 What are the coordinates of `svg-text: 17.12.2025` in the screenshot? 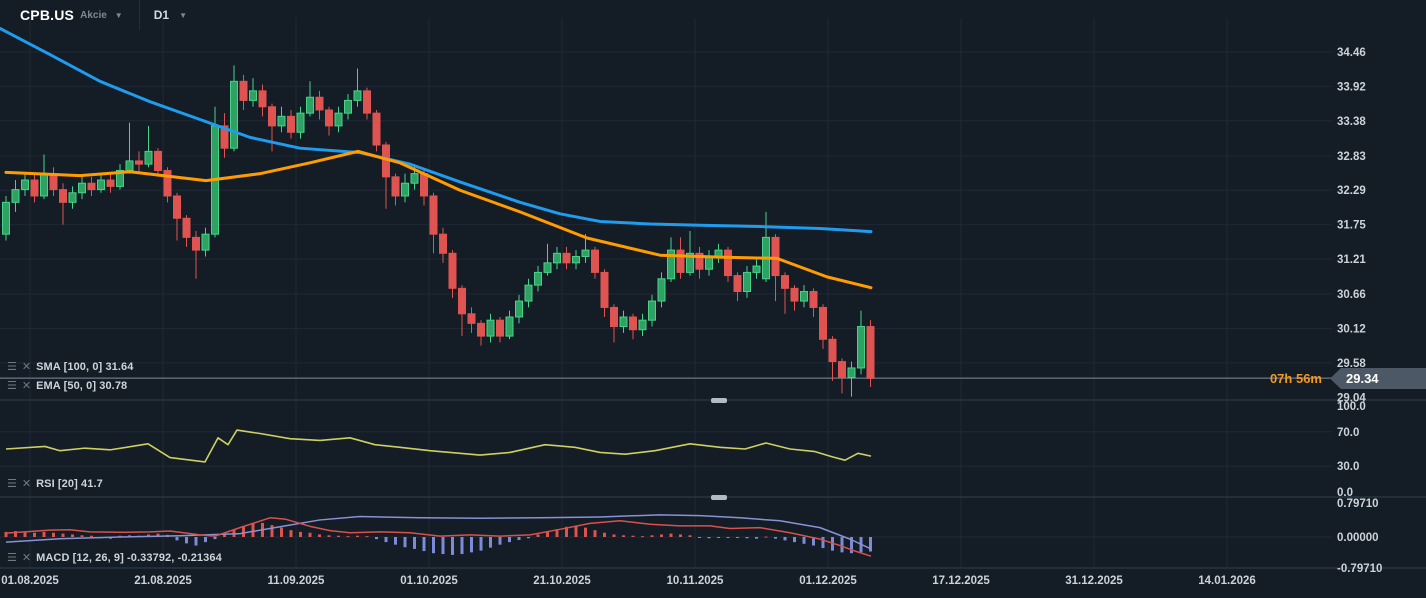 It's located at (961, 581).